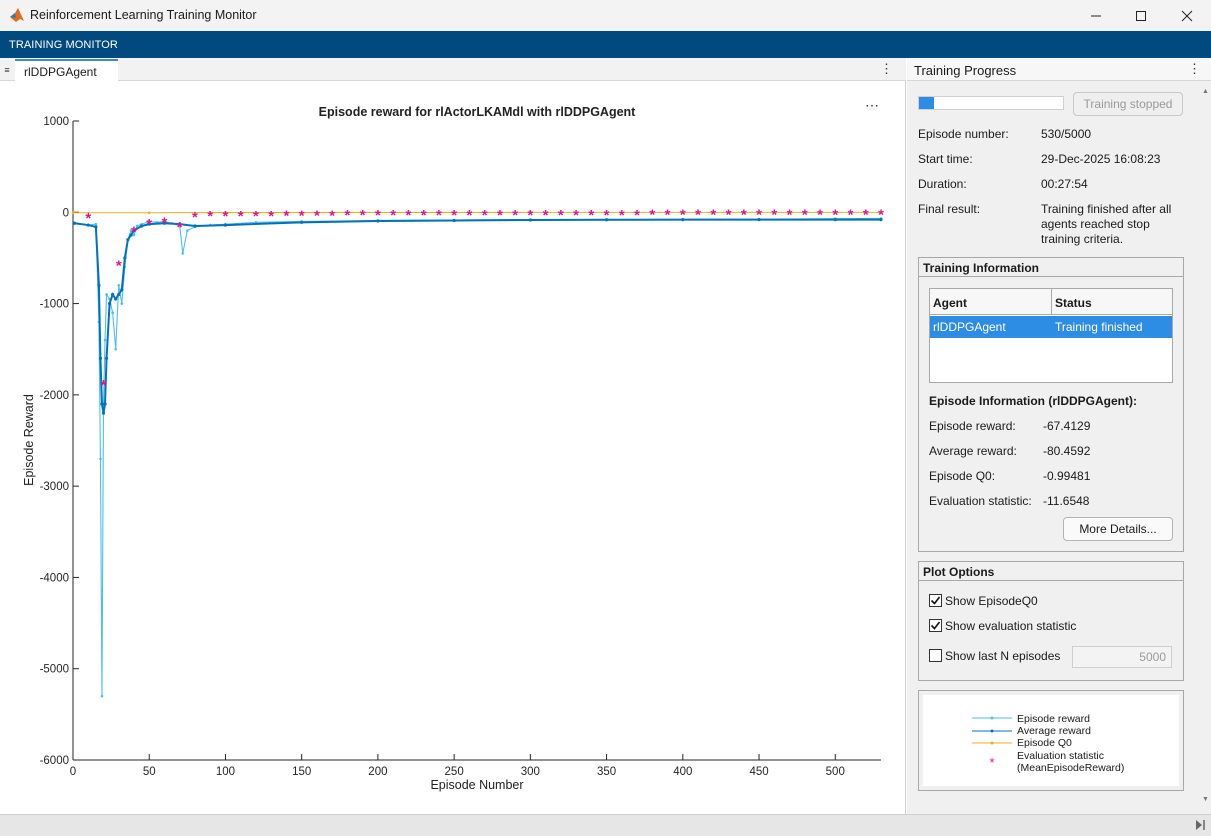 The width and height of the screenshot is (1211, 836). What do you see at coordinates (991, 762) in the screenshot?
I see `legend-item-evaluation-marker: *` at bounding box center [991, 762].